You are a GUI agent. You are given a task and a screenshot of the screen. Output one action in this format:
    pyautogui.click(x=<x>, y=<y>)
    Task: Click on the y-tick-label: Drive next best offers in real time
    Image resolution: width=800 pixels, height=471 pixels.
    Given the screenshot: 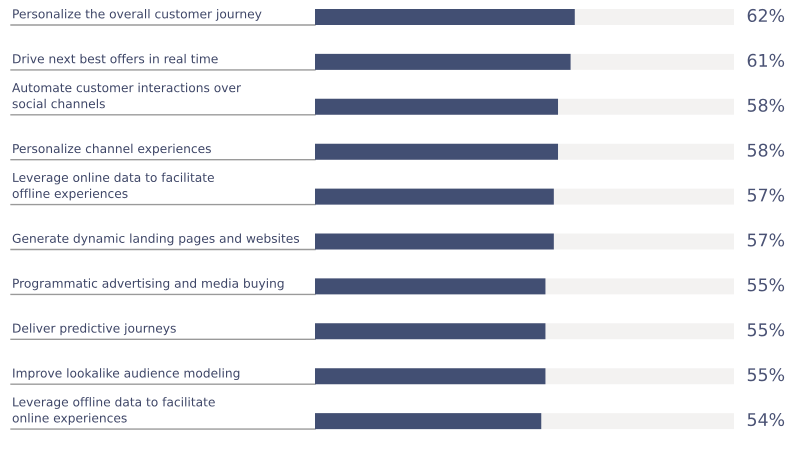 What is the action you would take?
    pyautogui.click(x=115, y=59)
    